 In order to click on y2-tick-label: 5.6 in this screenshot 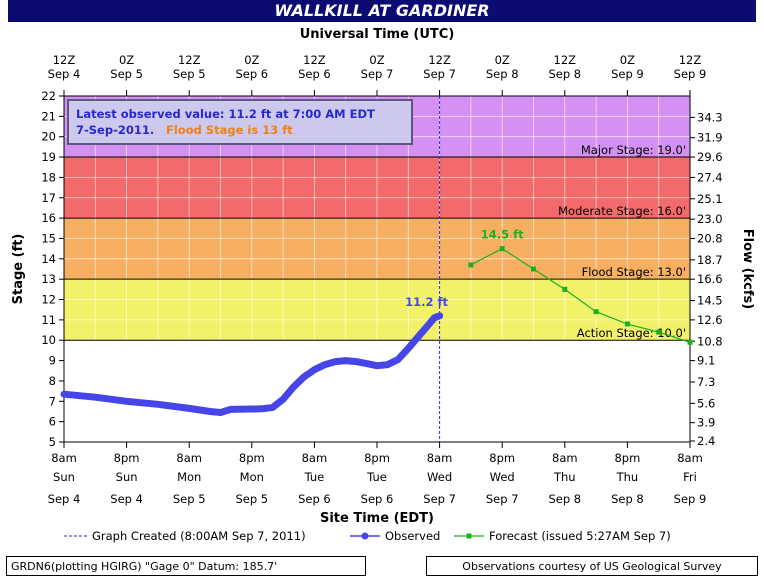, I will do `click(706, 403)`.